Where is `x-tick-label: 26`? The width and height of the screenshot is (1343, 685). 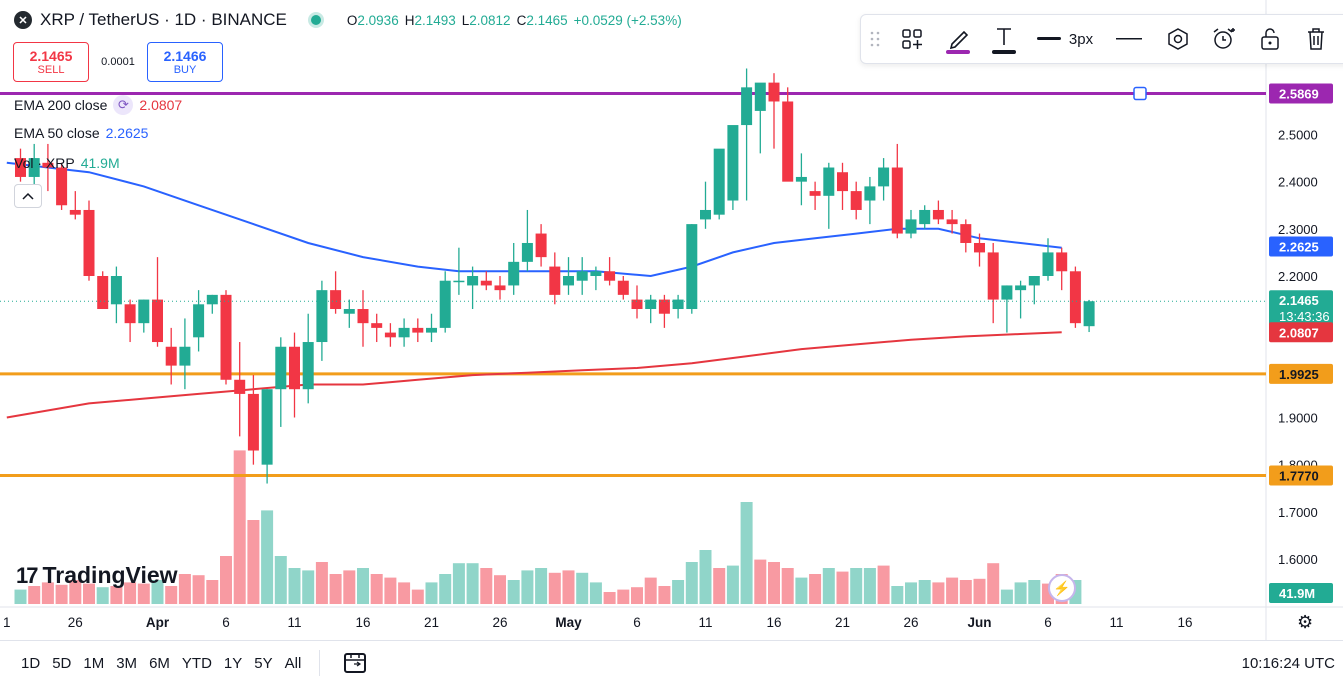 x-tick-label: 26 is located at coordinates (75, 622).